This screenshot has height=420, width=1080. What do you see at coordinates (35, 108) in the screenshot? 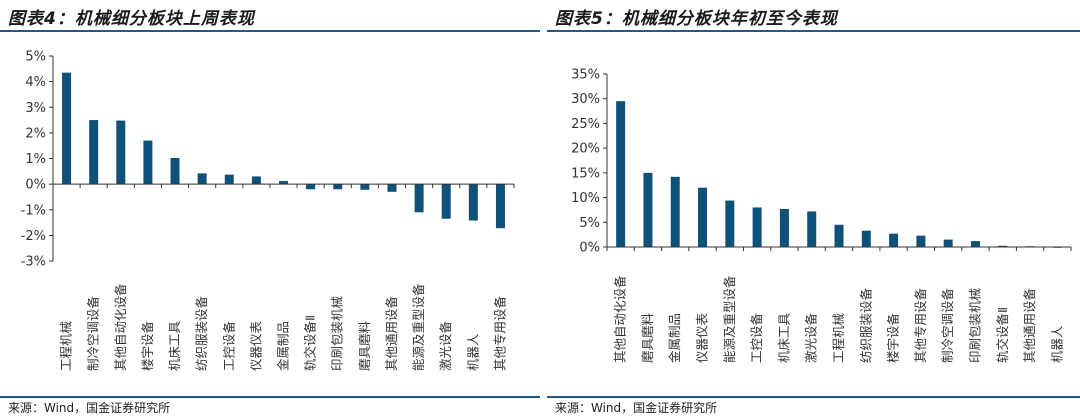
I see `y-tick-label: 3%` at bounding box center [35, 108].